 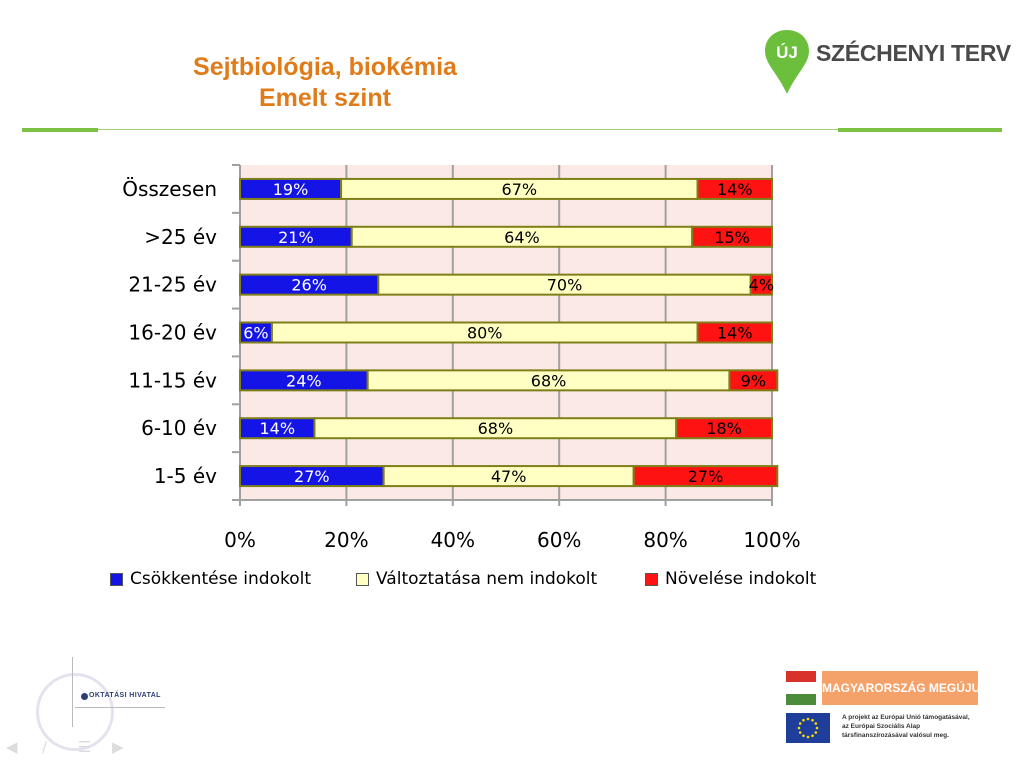 What do you see at coordinates (520, 189) in the screenshot?
I see `data-label: 67%` at bounding box center [520, 189].